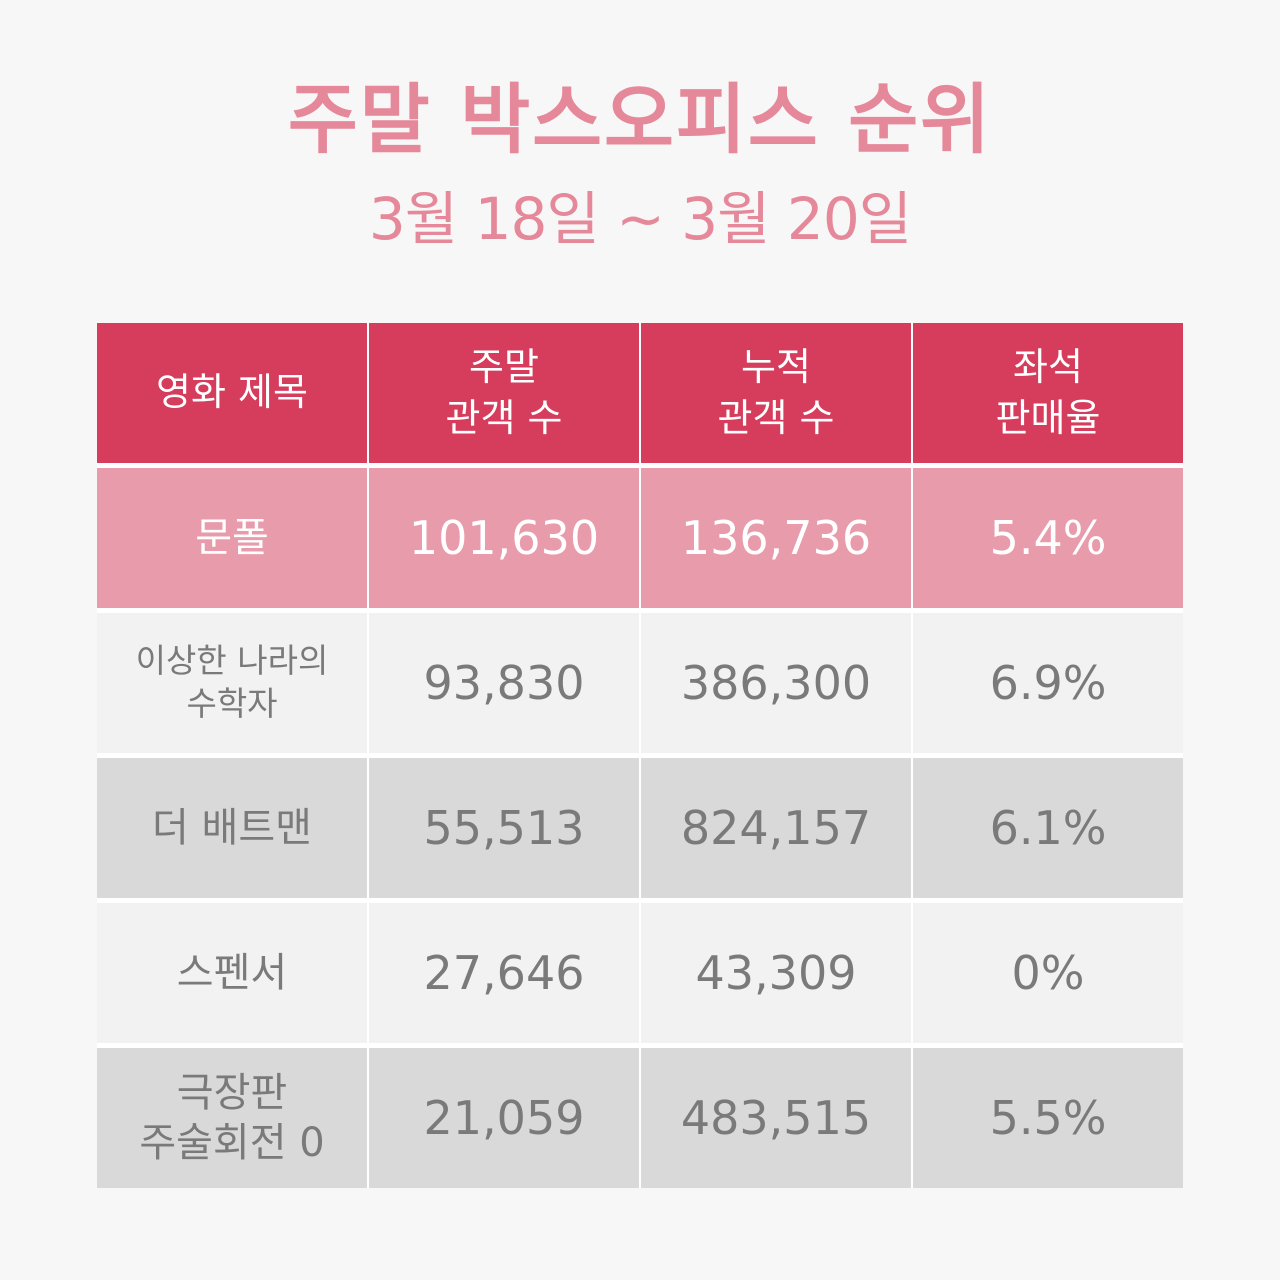 Image resolution: width=1280 pixels, height=1280 pixels. Describe the element at coordinates (1048, 1118) in the screenshot. I see `seat-sales-rate: 5.5%` at that location.